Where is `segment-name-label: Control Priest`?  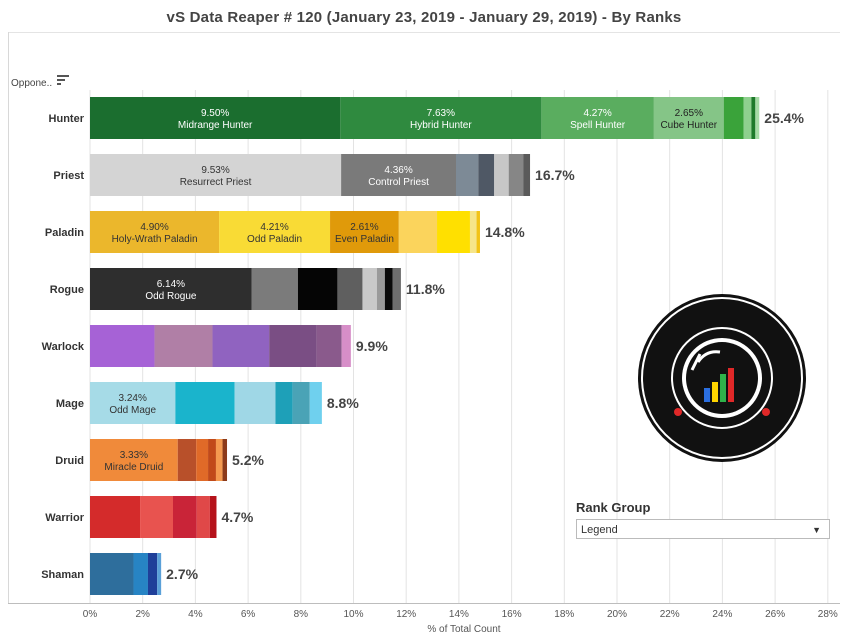 segment-name-label: Control Priest is located at coordinates (398, 182).